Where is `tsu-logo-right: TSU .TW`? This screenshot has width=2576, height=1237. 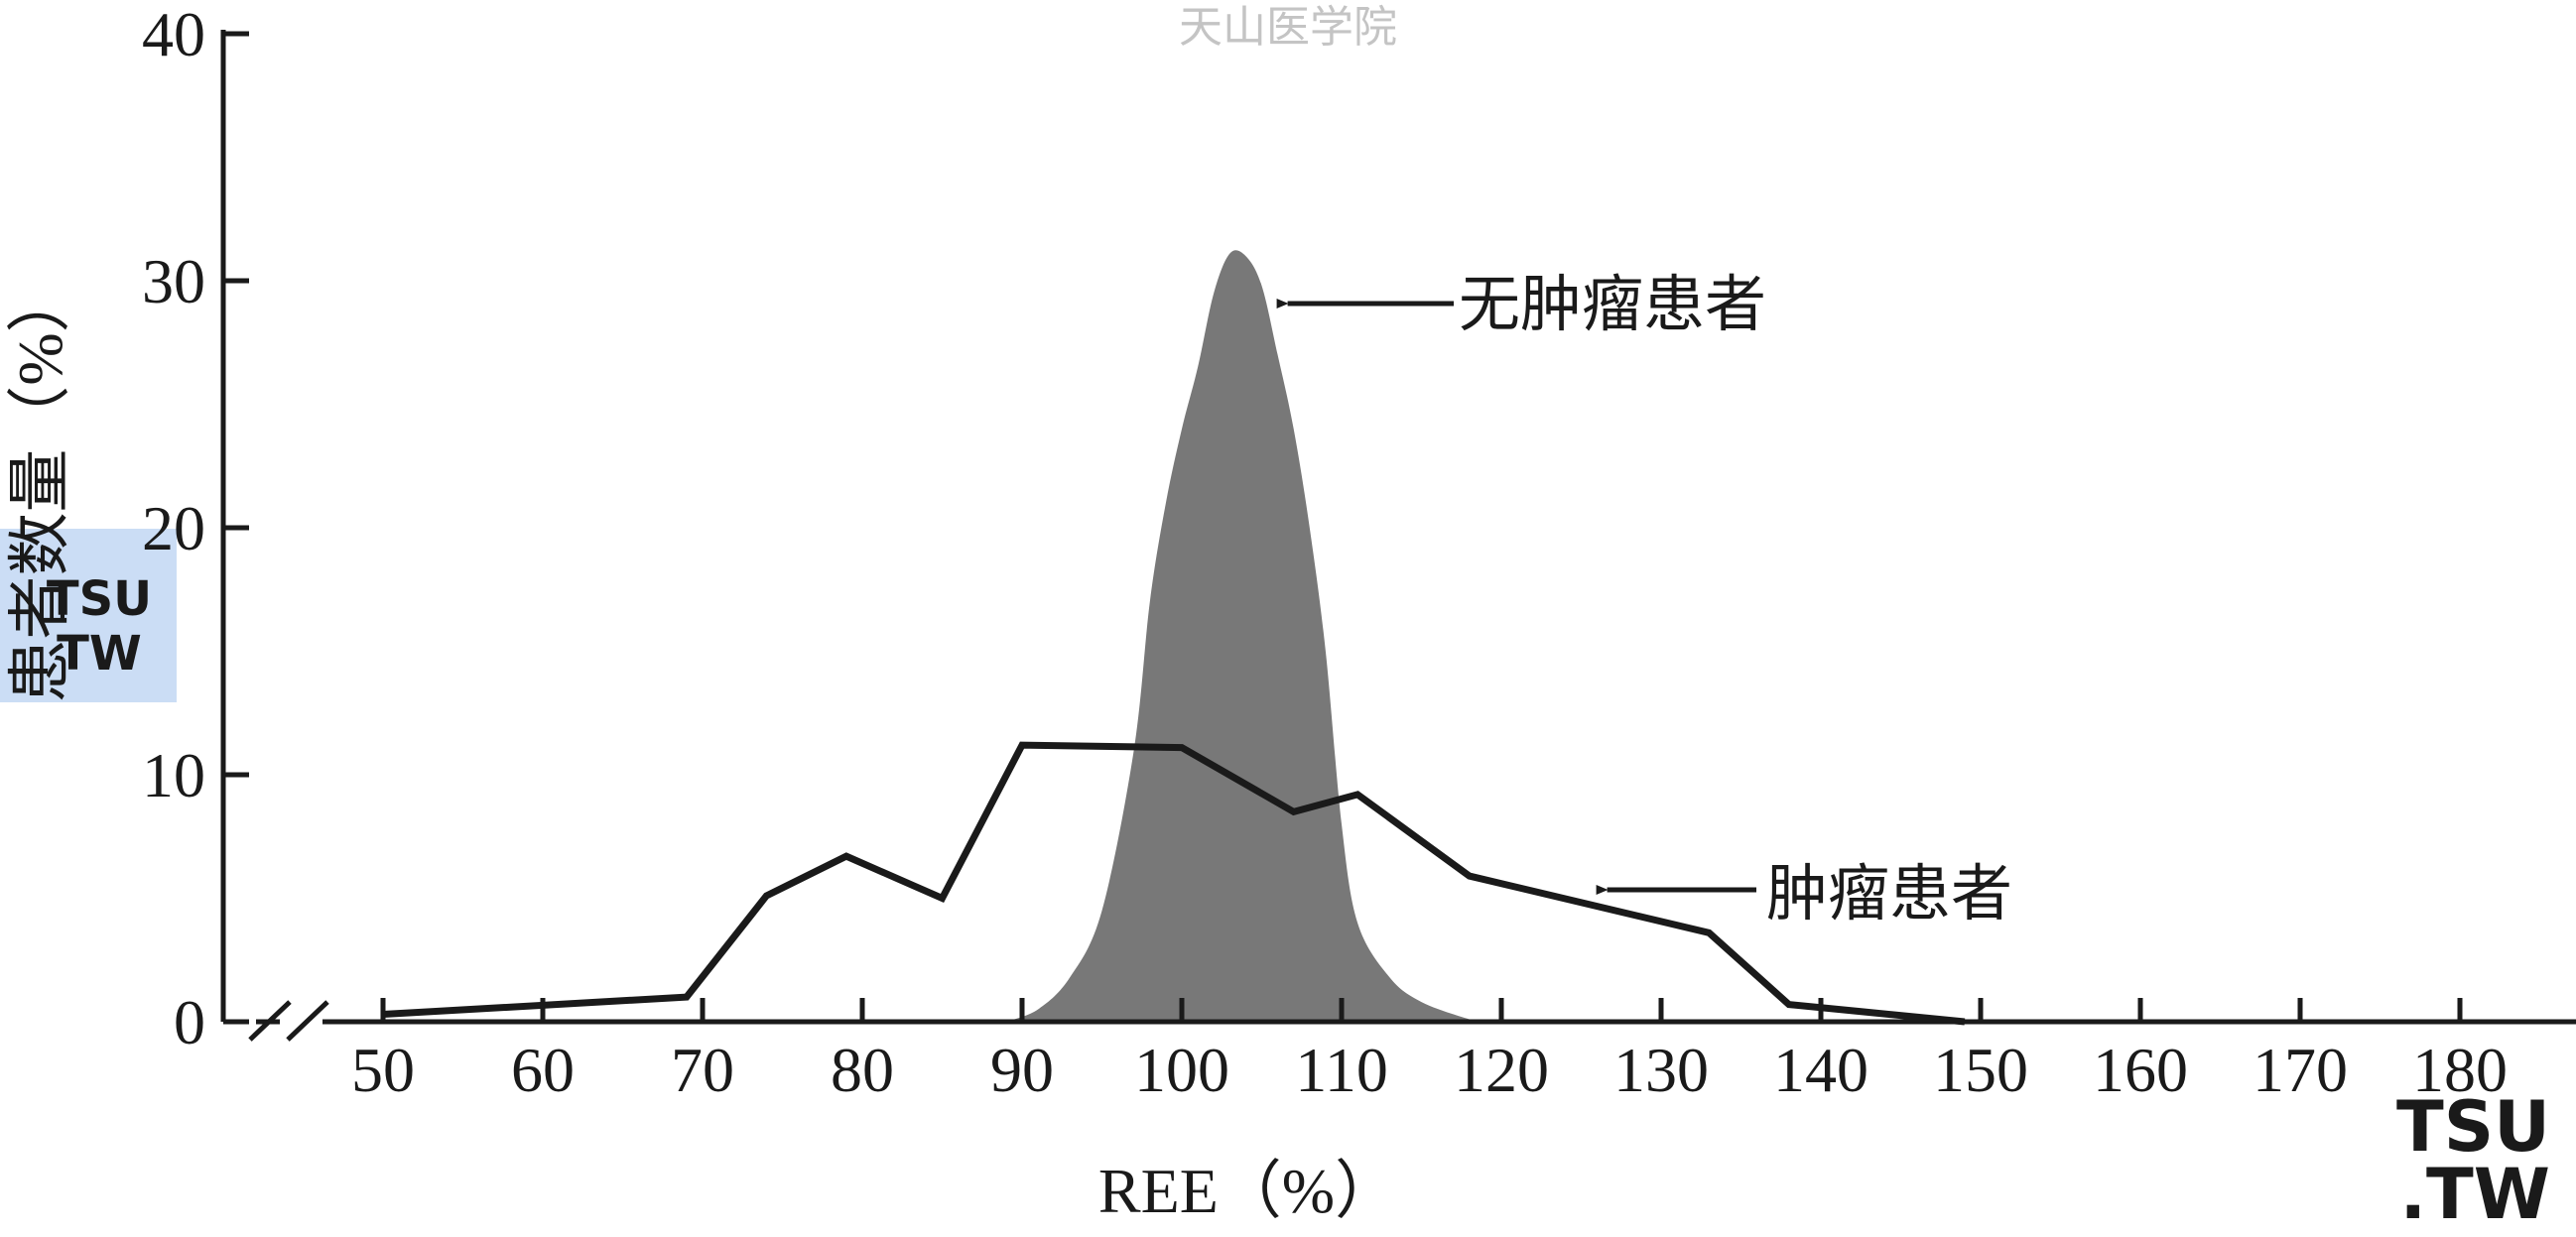
tsu-logo-right: TSU .TW is located at coordinates (2473, 1160).